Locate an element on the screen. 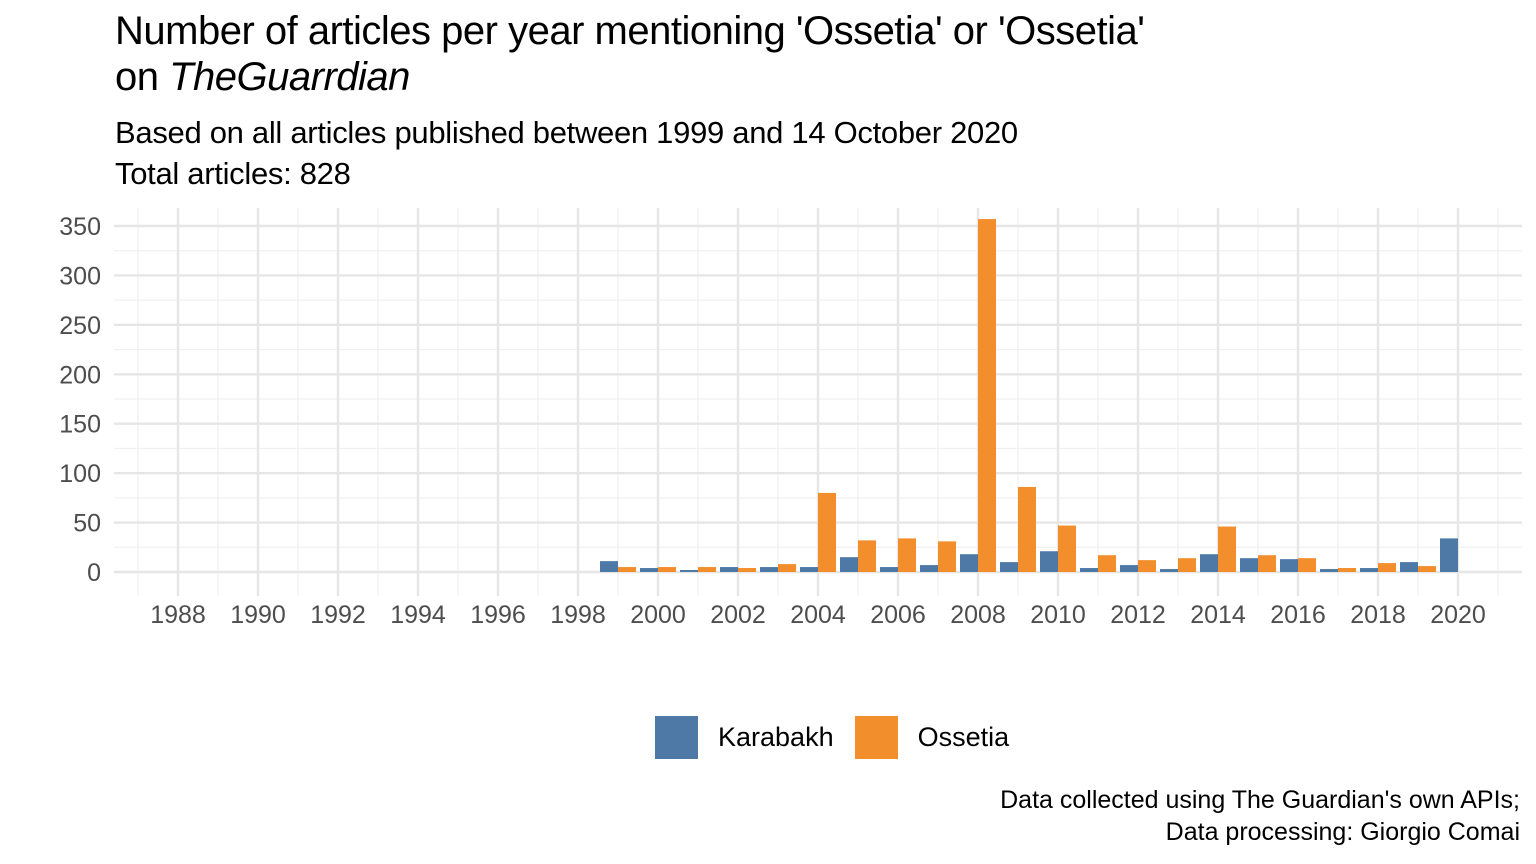 This screenshot has width=1536, height=864. x-tick-label: 1988 is located at coordinates (178, 615).